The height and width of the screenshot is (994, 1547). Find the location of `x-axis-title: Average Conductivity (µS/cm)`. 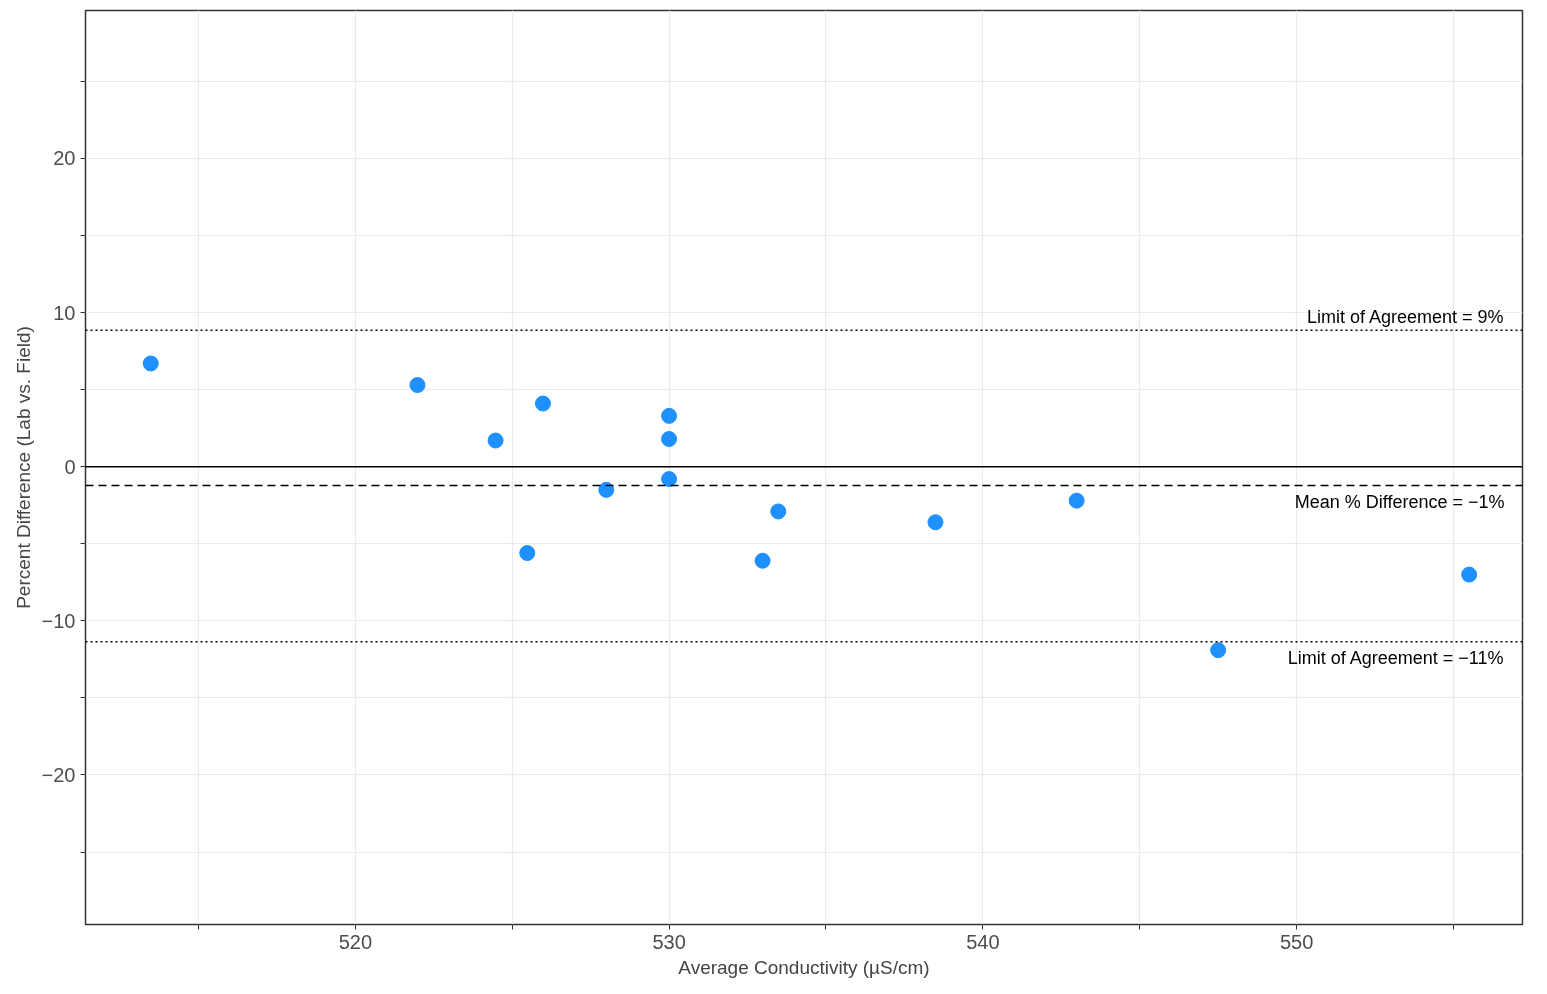

x-axis-title: Average Conductivity (µS/cm) is located at coordinates (804, 967).